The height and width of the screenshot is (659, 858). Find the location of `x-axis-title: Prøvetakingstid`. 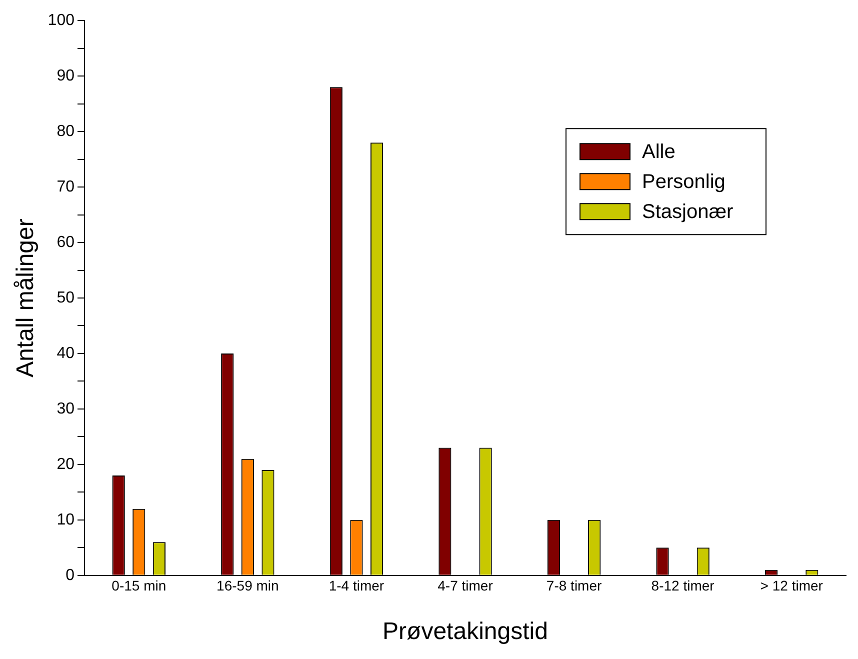

x-axis-title: Prøvetakingstid is located at coordinates (465, 632).